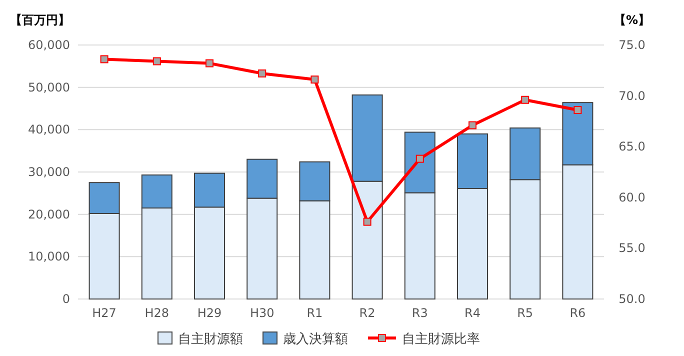 The height and width of the screenshot is (356, 684). What do you see at coordinates (525, 313) in the screenshot?
I see `x-tick-label: R5` at bounding box center [525, 313].